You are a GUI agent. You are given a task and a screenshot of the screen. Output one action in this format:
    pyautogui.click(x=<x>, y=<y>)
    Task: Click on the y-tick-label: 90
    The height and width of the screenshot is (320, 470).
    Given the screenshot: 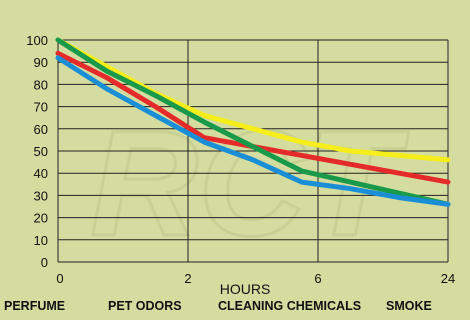 What is the action you would take?
    pyautogui.click(x=41, y=62)
    